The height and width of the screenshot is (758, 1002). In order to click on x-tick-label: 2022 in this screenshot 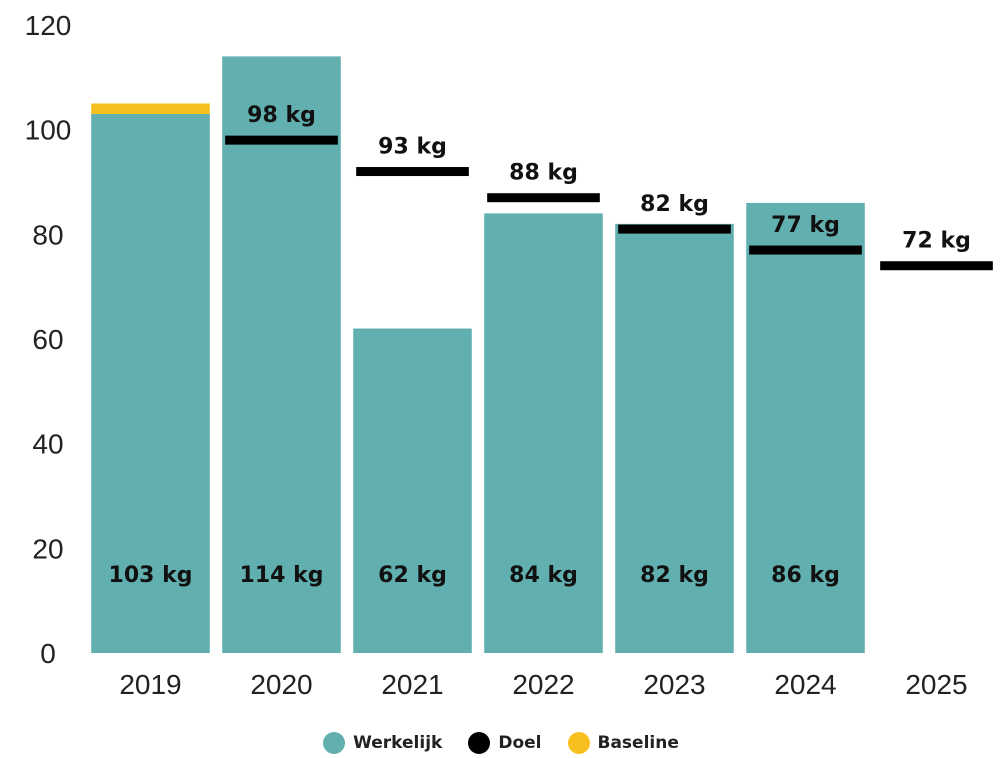, I will do `click(543, 684)`.